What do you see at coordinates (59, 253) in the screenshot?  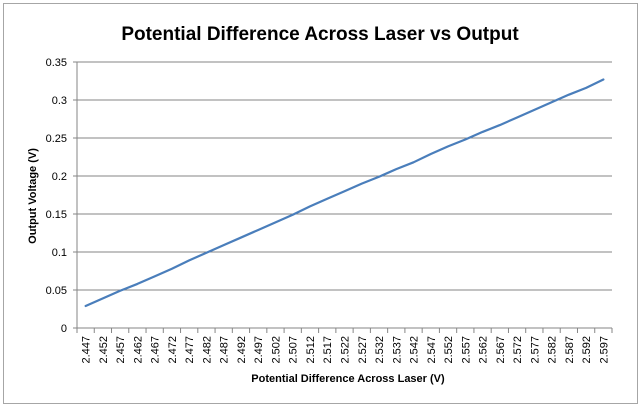 I see `y-tick-label: 0.1` at bounding box center [59, 253].